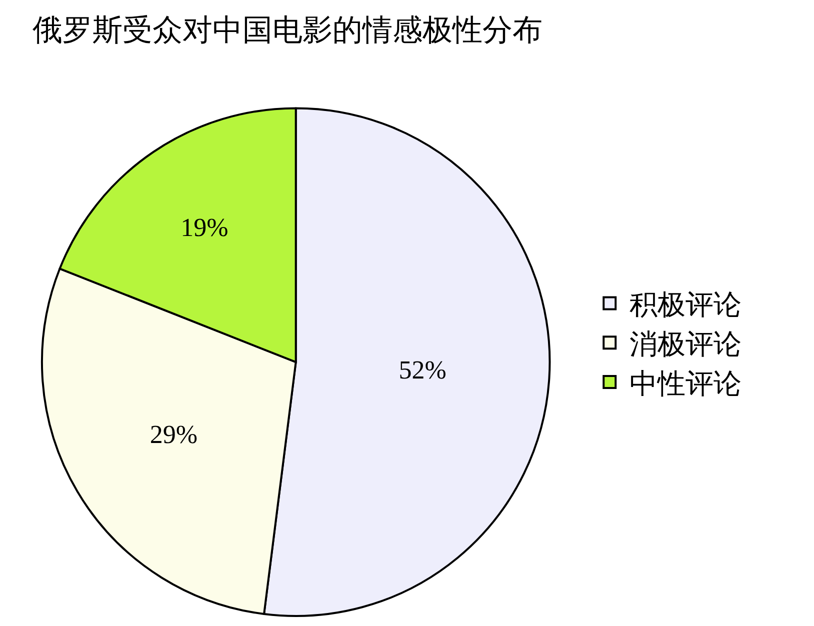  I want to click on legend-label: 积极评论, so click(686, 305).